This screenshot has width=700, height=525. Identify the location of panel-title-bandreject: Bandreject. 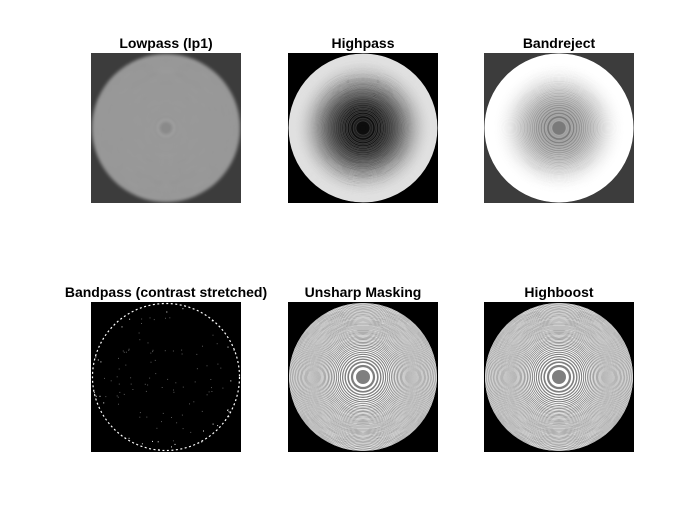
(559, 43).